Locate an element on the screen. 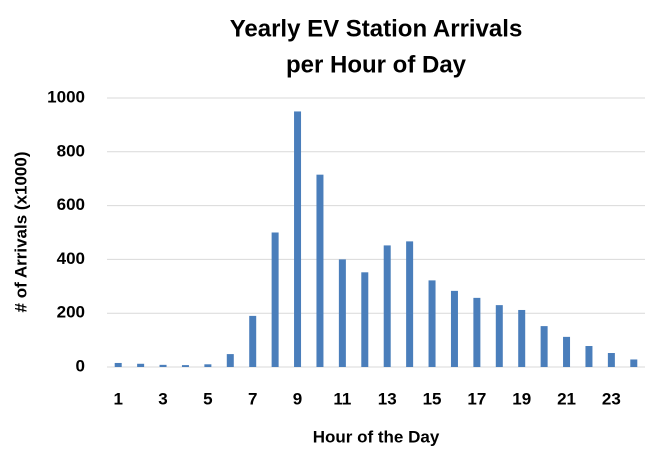 The height and width of the screenshot is (450, 648). x-tick-label: 5 is located at coordinates (207, 398).